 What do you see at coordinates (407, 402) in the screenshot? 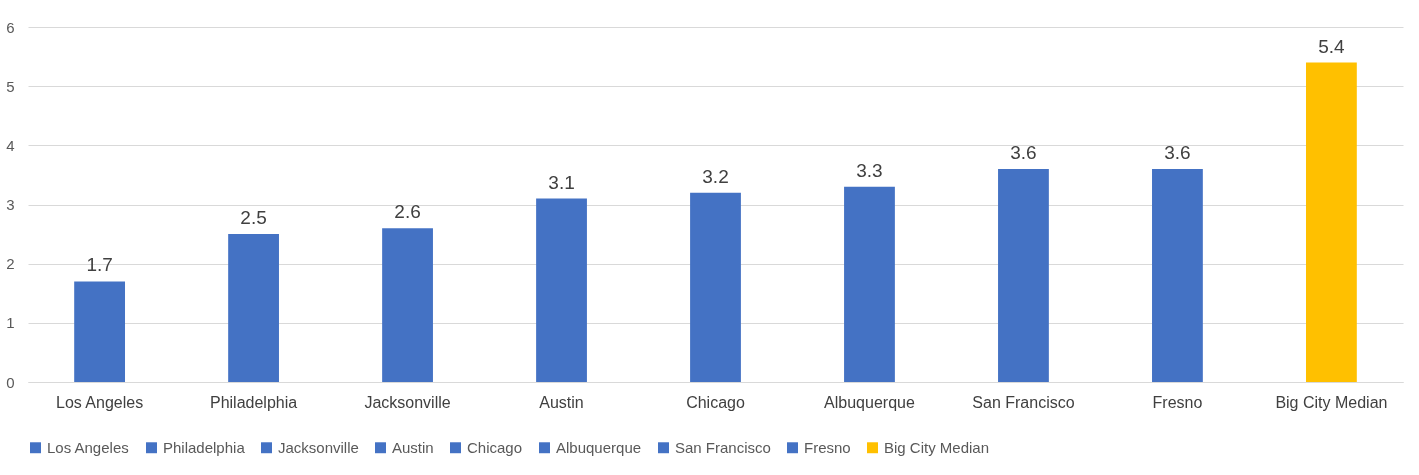
I see `x-tick-label: Jacksonville` at bounding box center [407, 402].